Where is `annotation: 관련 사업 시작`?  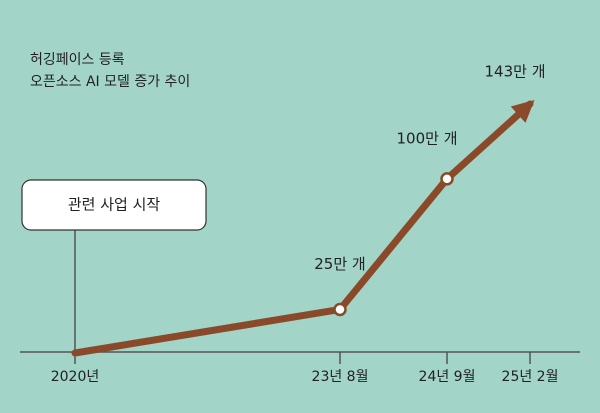
annotation: 관련 사업 시작 is located at coordinates (114, 205).